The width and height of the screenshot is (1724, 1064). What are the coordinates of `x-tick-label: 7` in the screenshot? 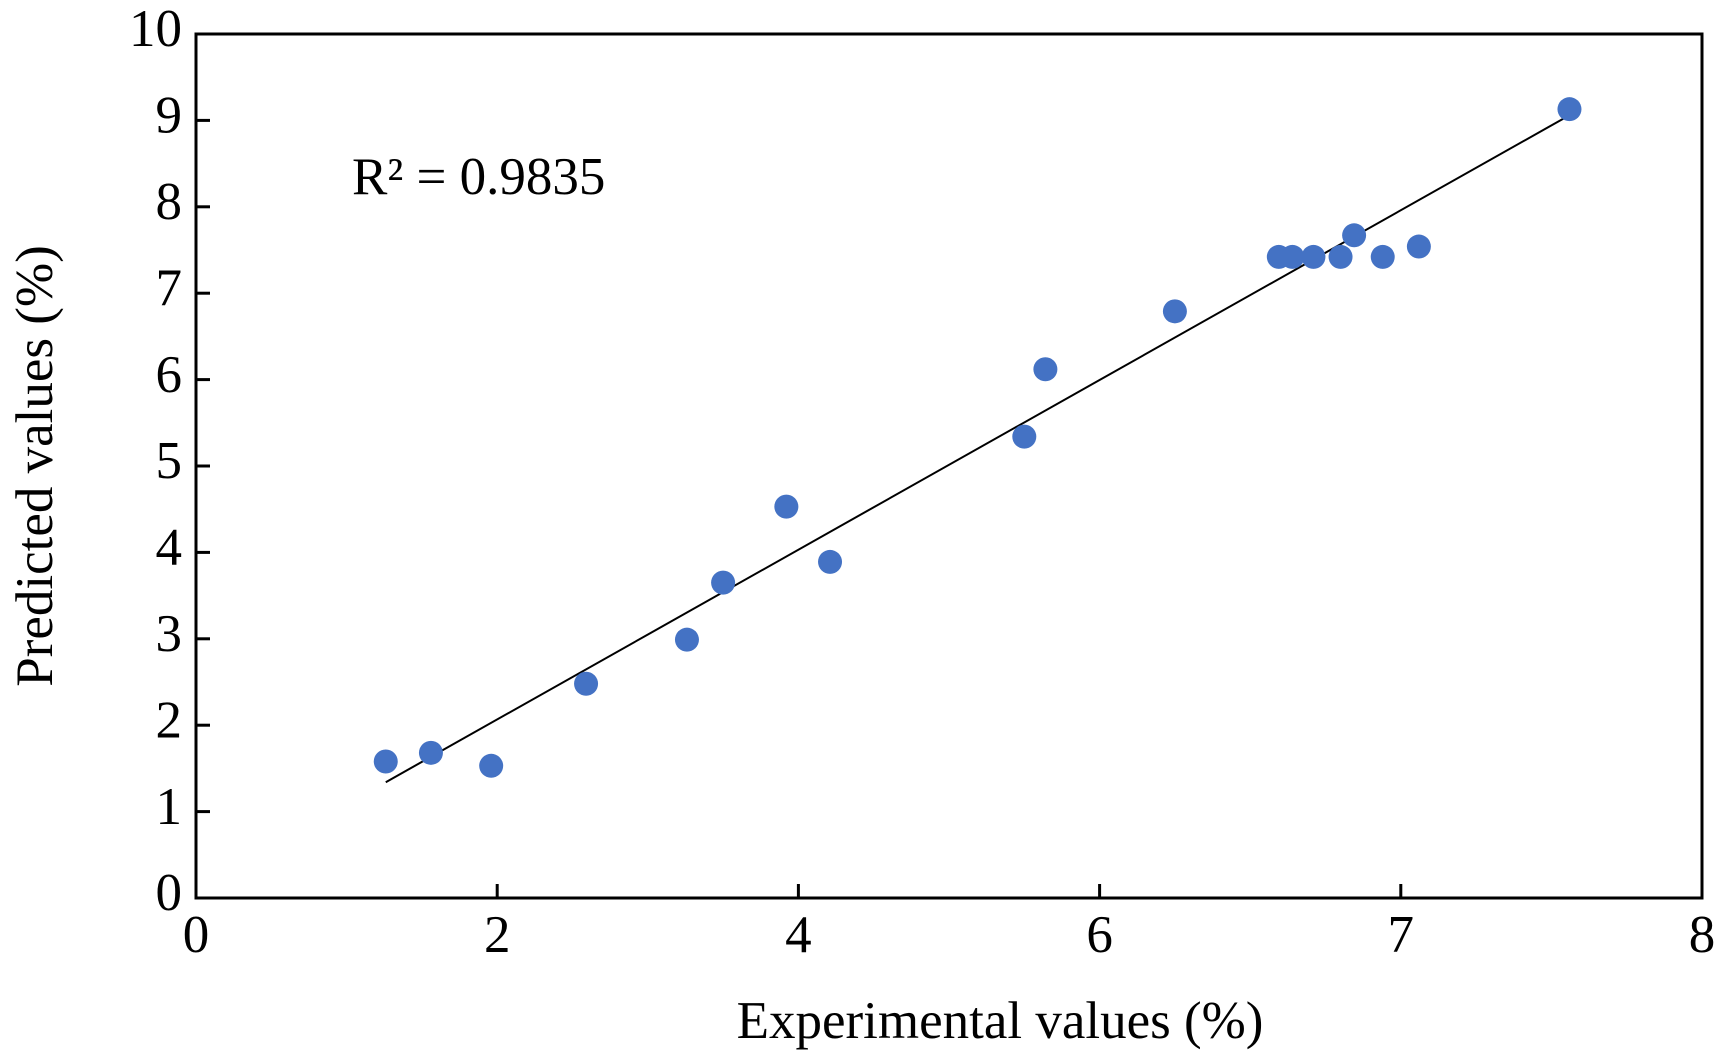 It's located at (1401, 935).